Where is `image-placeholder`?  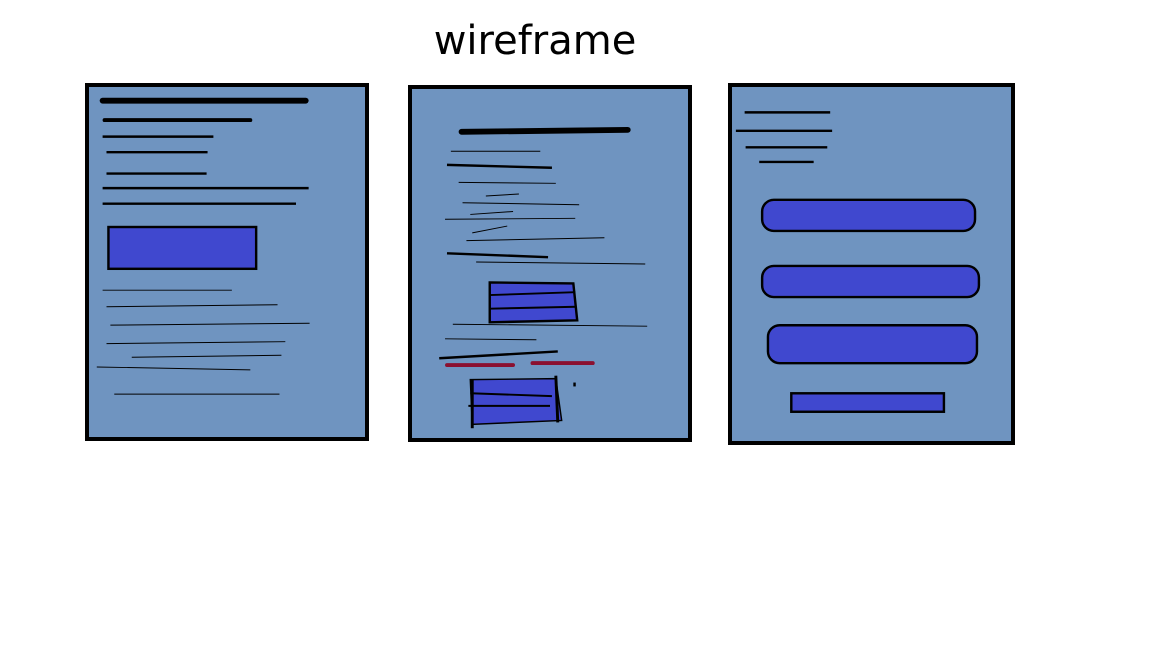 image-placeholder is located at coordinates (182, 248).